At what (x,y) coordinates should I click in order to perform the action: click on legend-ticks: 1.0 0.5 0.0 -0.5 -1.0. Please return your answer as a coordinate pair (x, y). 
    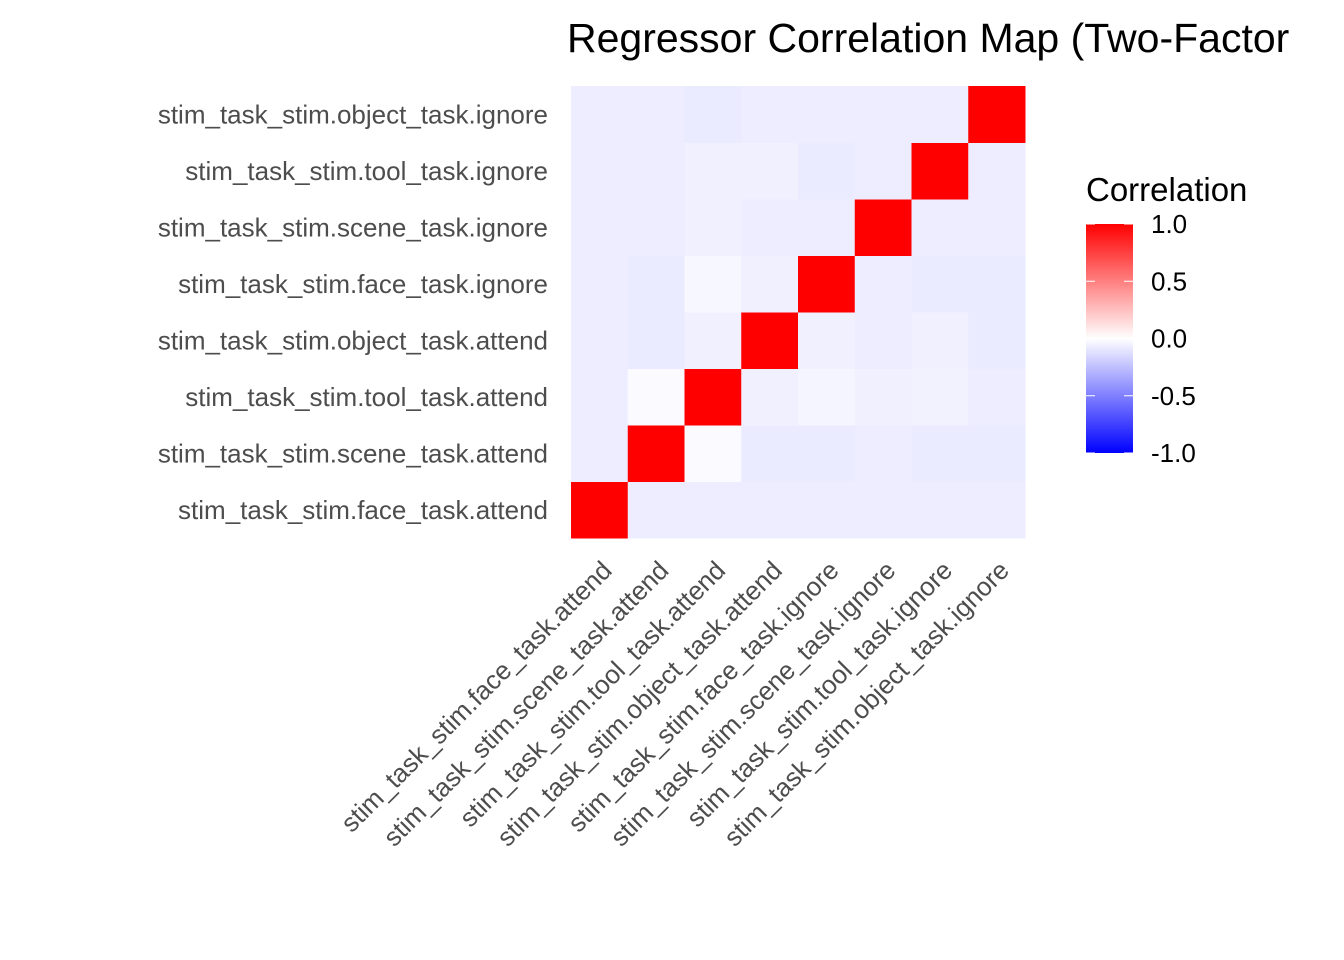
    Looking at the image, I should click on (1141, 338).